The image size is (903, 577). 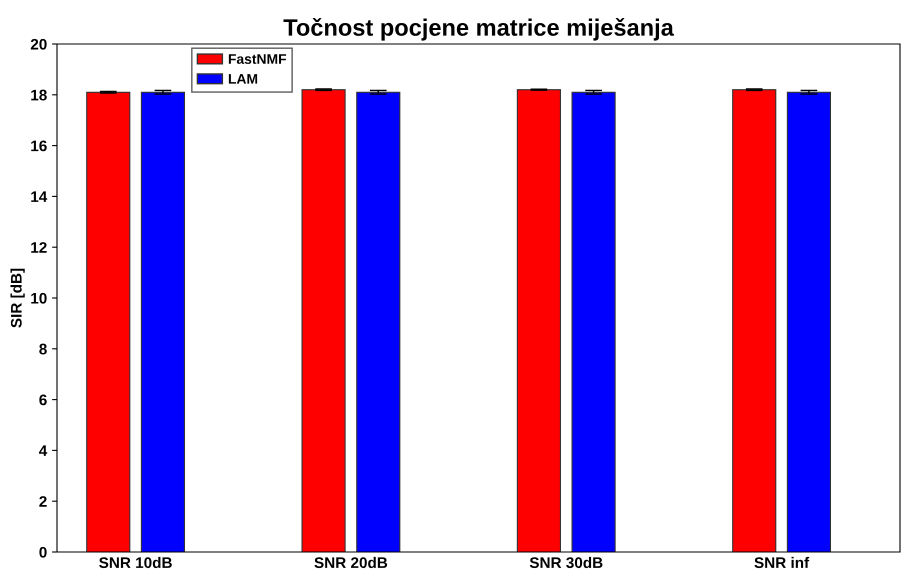 What do you see at coordinates (566, 562) in the screenshot?
I see `x-tick-label: SNR 30dB` at bounding box center [566, 562].